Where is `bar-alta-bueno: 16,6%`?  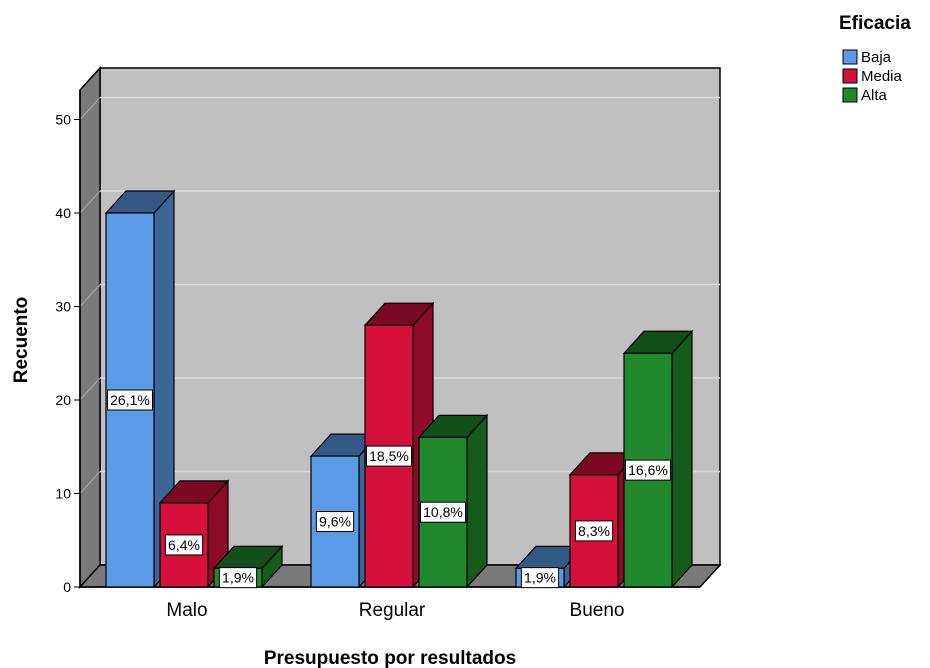
bar-alta-bueno: 16,6% is located at coordinates (658, 459).